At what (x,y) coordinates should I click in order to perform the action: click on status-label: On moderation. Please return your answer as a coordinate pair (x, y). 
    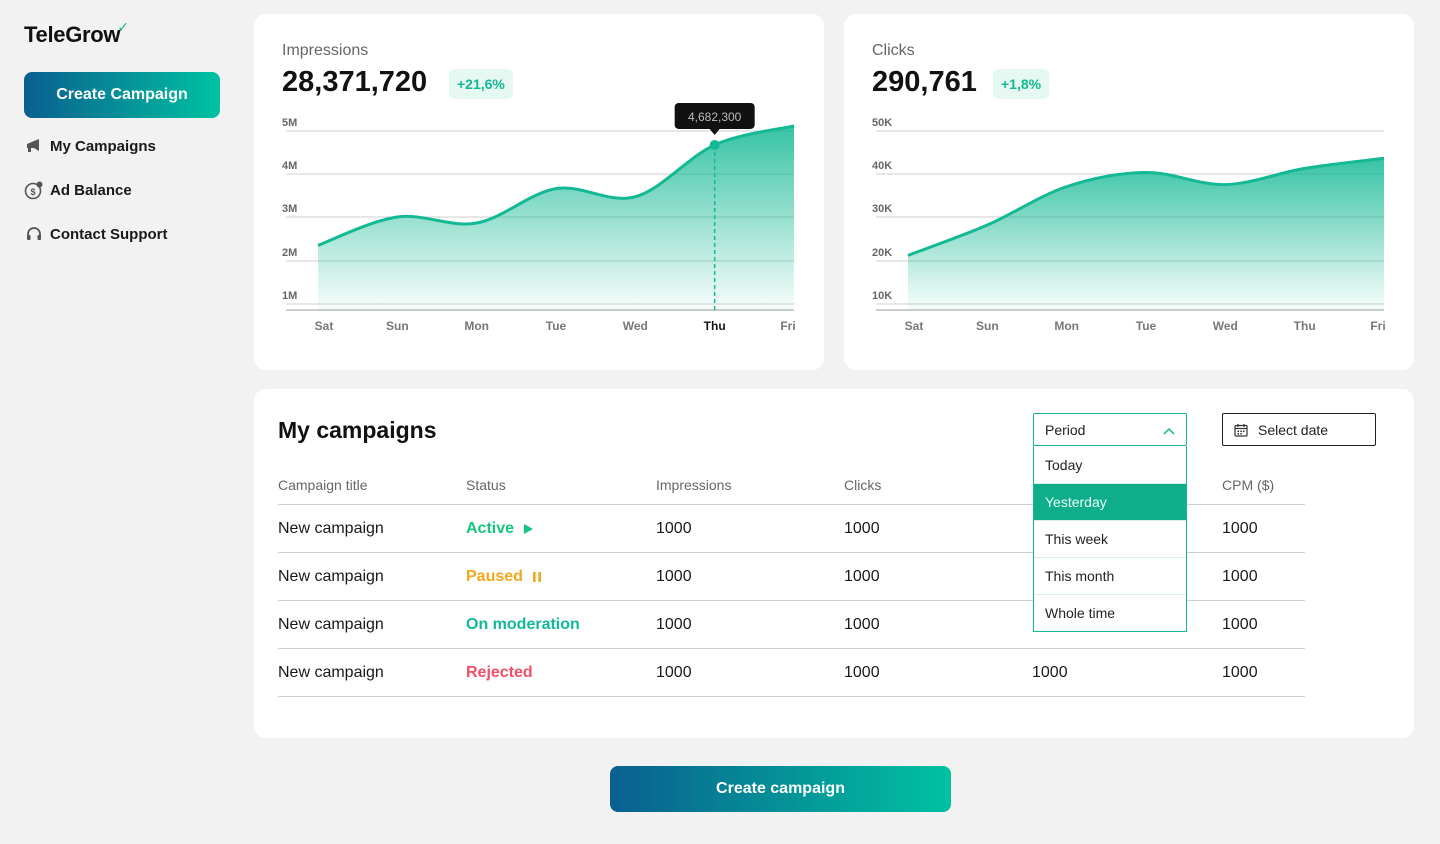
    Looking at the image, I should click on (523, 624).